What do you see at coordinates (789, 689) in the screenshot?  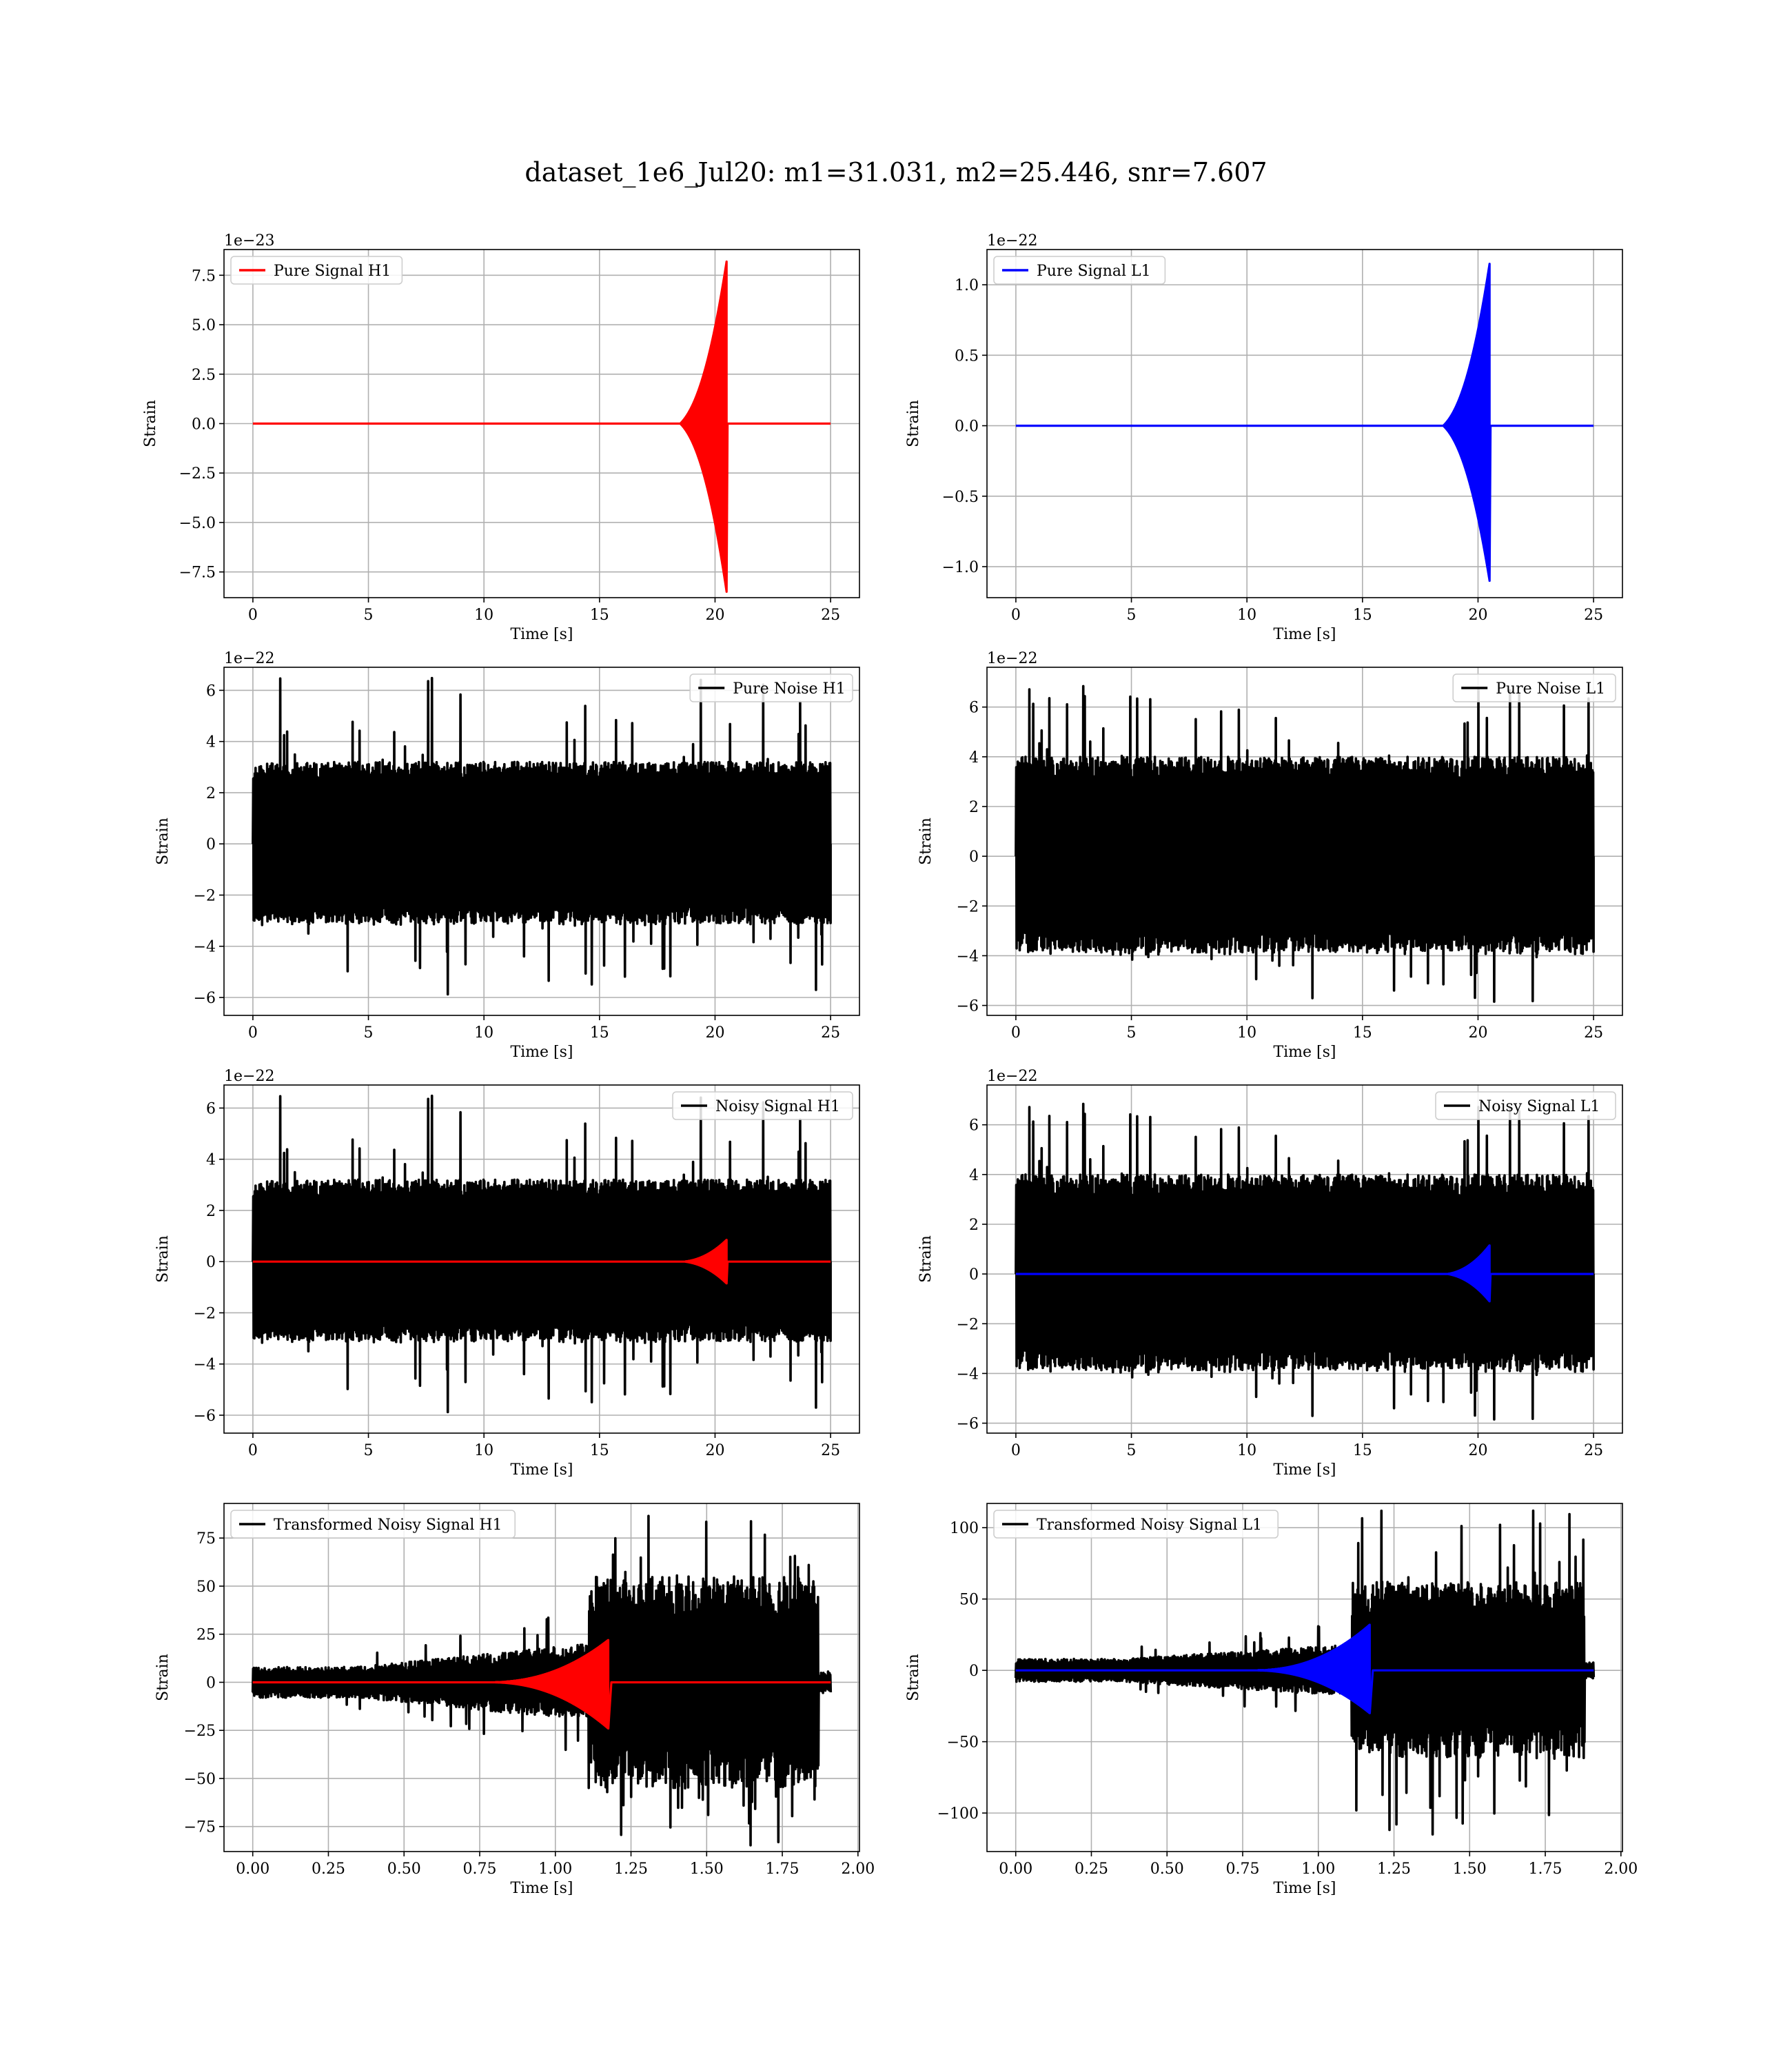 I see `legend-label: Pure Noise H1` at bounding box center [789, 689].